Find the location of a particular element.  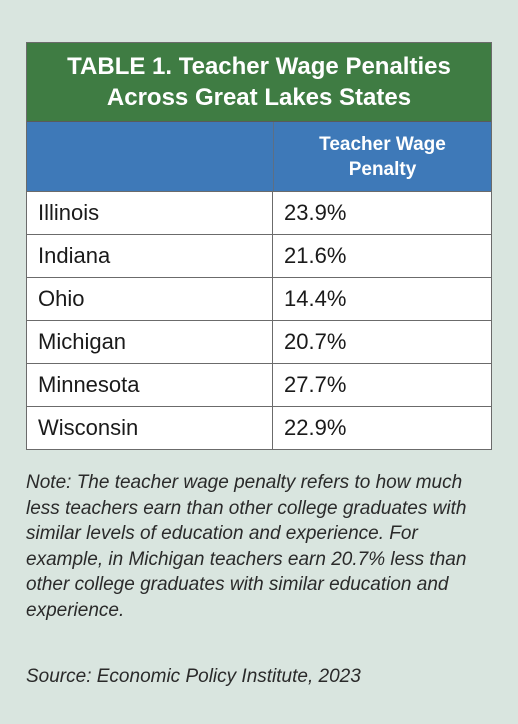

penalty-cell: 23.9% is located at coordinates (315, 212).